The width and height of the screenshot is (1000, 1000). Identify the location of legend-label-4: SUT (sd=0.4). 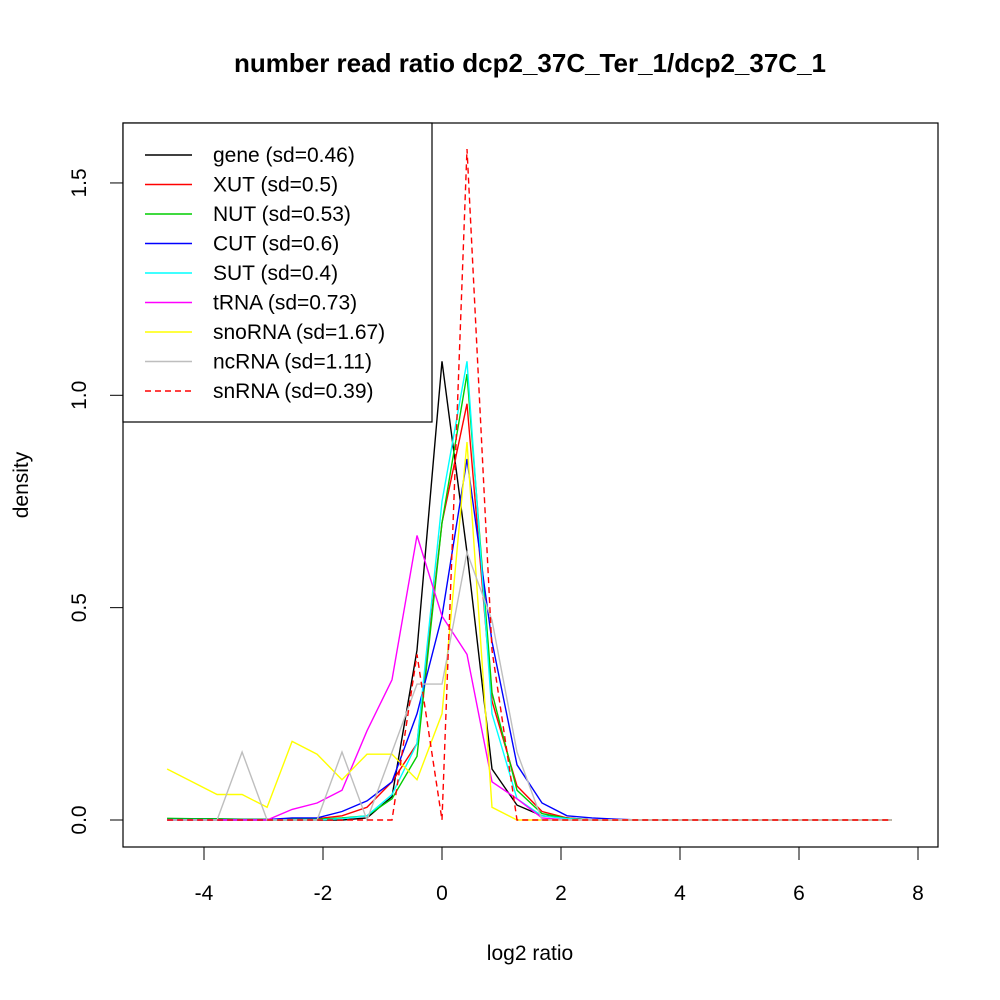
(275, 273).